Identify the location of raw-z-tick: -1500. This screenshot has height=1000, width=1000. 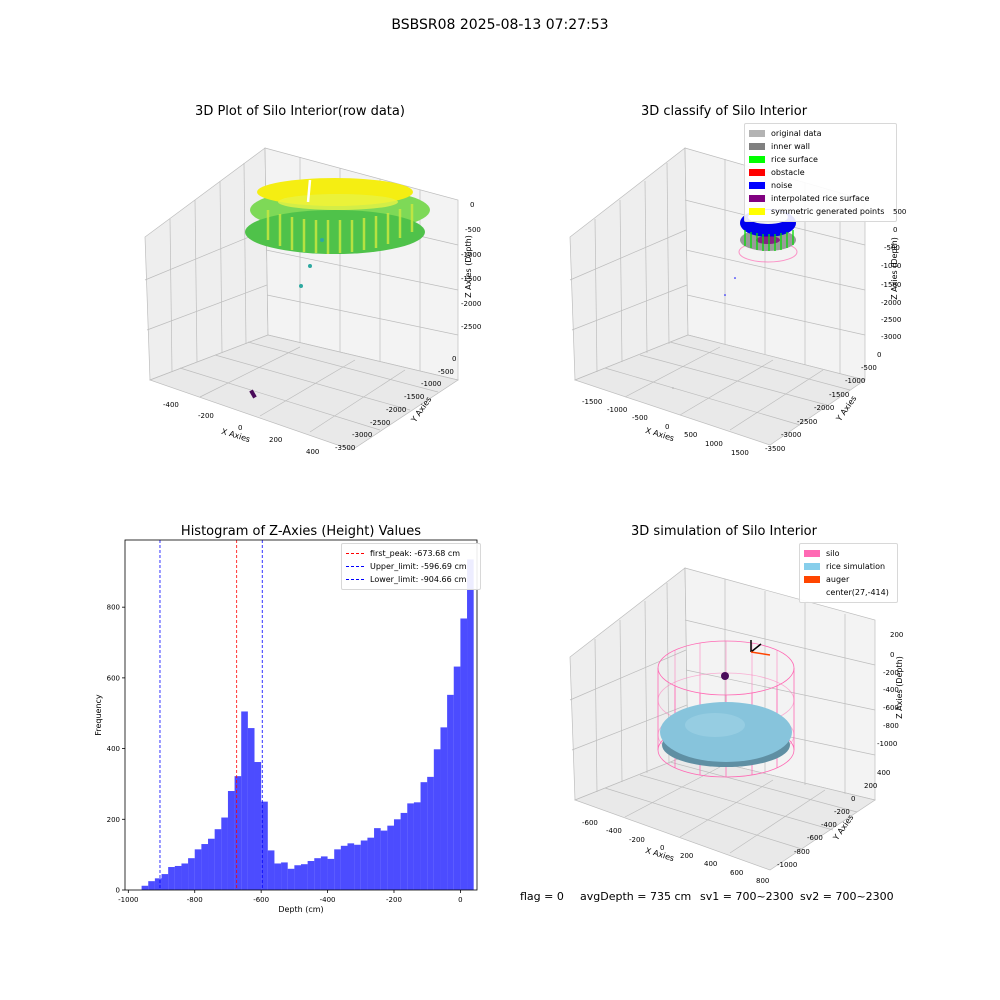
(471, 279).